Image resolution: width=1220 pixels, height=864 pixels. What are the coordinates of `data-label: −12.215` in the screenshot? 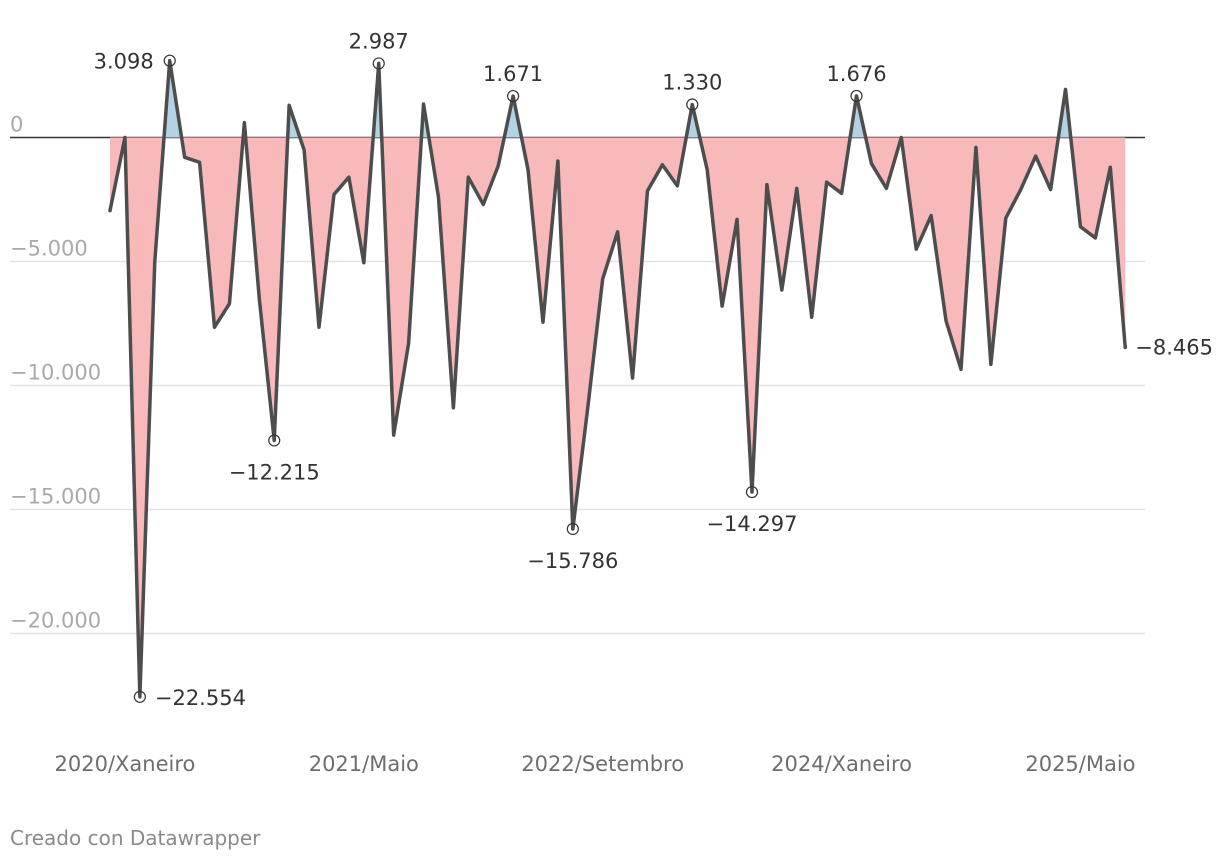 It's located at (274, 472).